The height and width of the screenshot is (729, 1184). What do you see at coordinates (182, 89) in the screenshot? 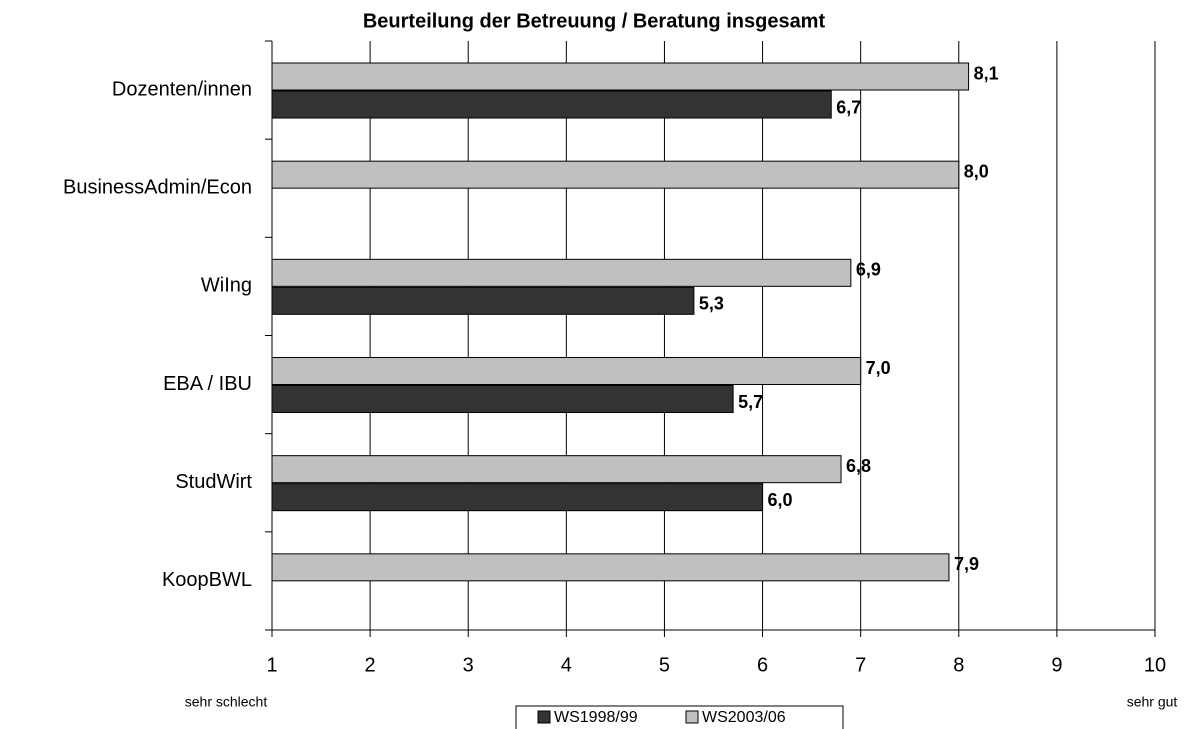
I see `y-tick-label: Dozenten/innen` at bounding box center [182, 89].